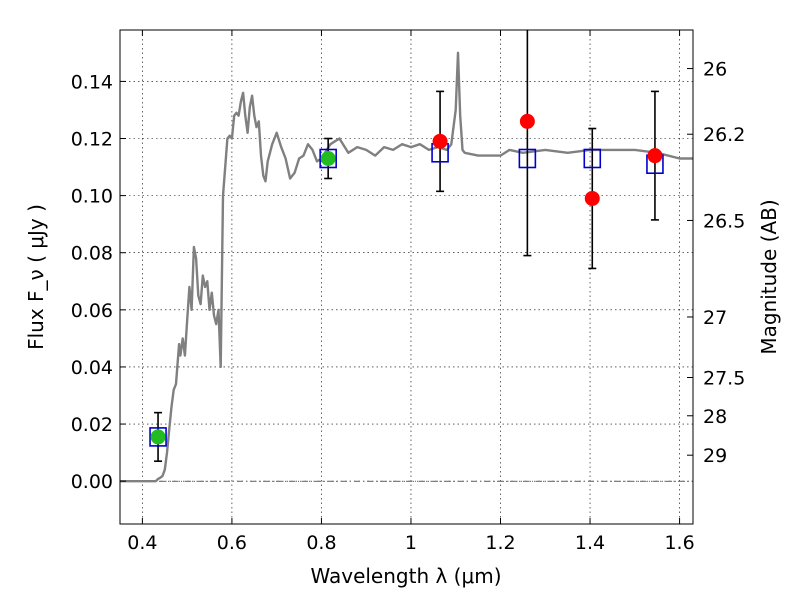  I want to click on y2-tick-label: 26.2, so click(724, 135).